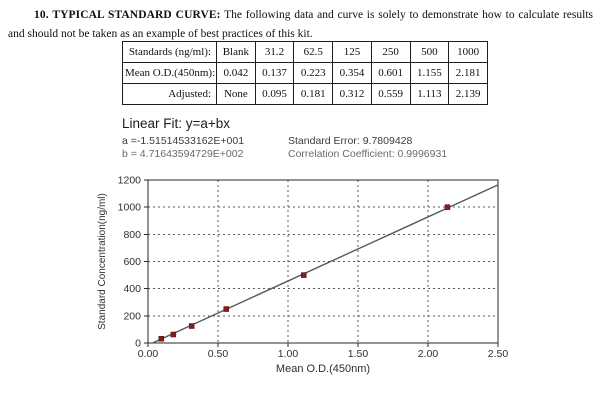 This screenshot has height=404, width=600. Describe the element at coordinates (274, 52) in the screenshot. I see `table-cell: 31.2` at that location.